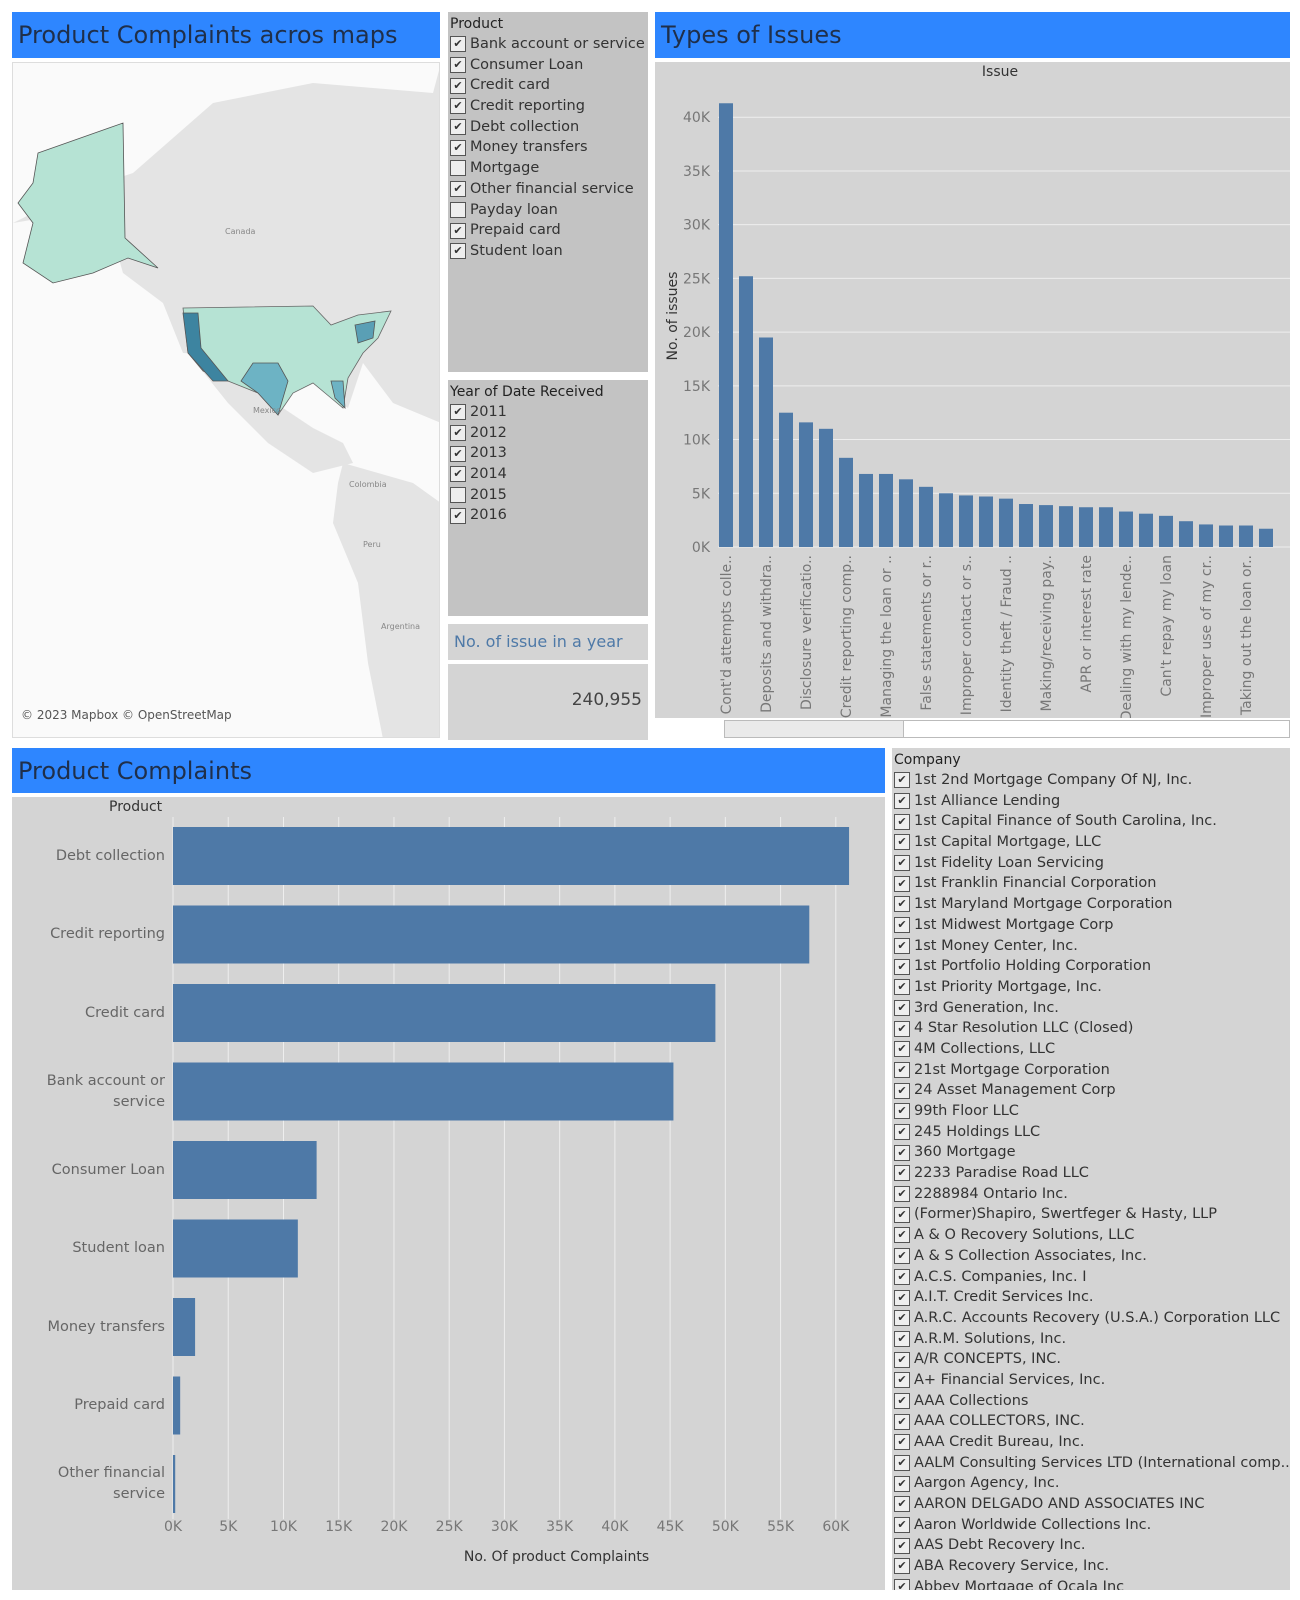 The width and height of the screenshot is (1300, 1600). What do you see at coordinates (1091, 1583) in the screenshot?
I see `filter-item: ✔ Abbey Mortgage of Ocala Inc` at bounding box center [1091, 1583].